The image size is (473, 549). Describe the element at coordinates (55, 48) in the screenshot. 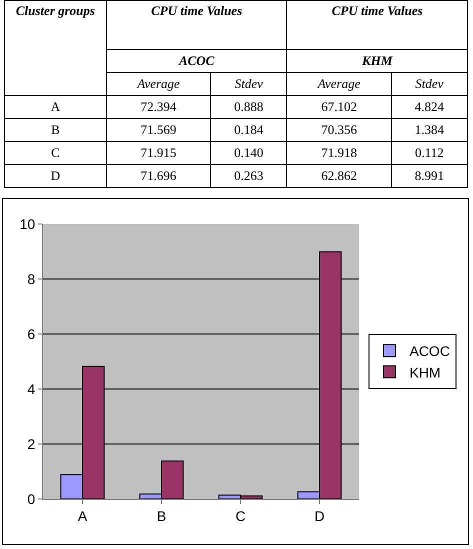

I see `text: Cluster groups` at that location.